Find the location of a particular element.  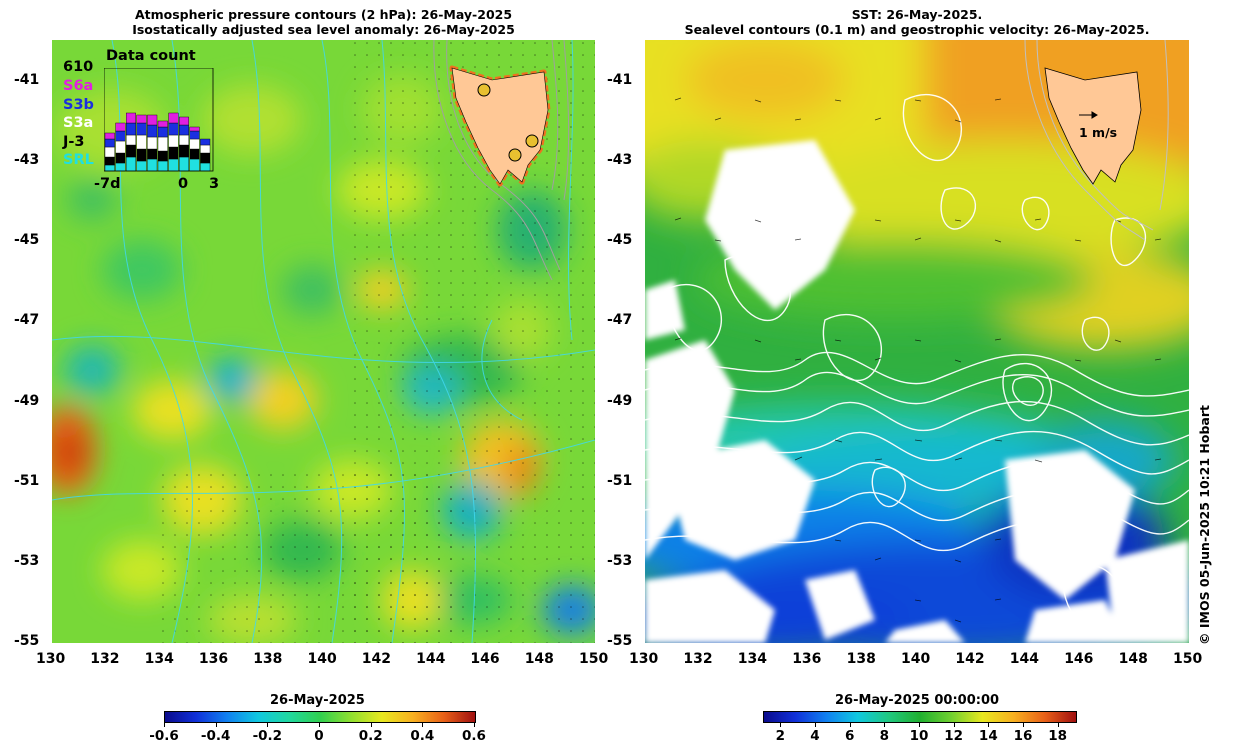

lon-tick-label: 140 is located at coordinates (322, 659).